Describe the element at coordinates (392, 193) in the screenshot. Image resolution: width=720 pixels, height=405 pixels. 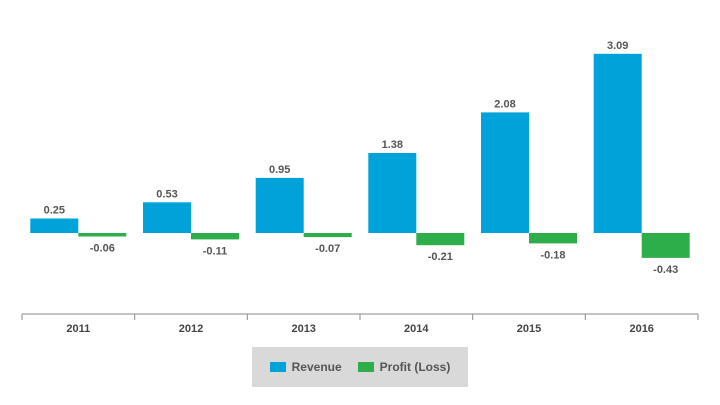
I see `bar-revenue-2014` at that location.